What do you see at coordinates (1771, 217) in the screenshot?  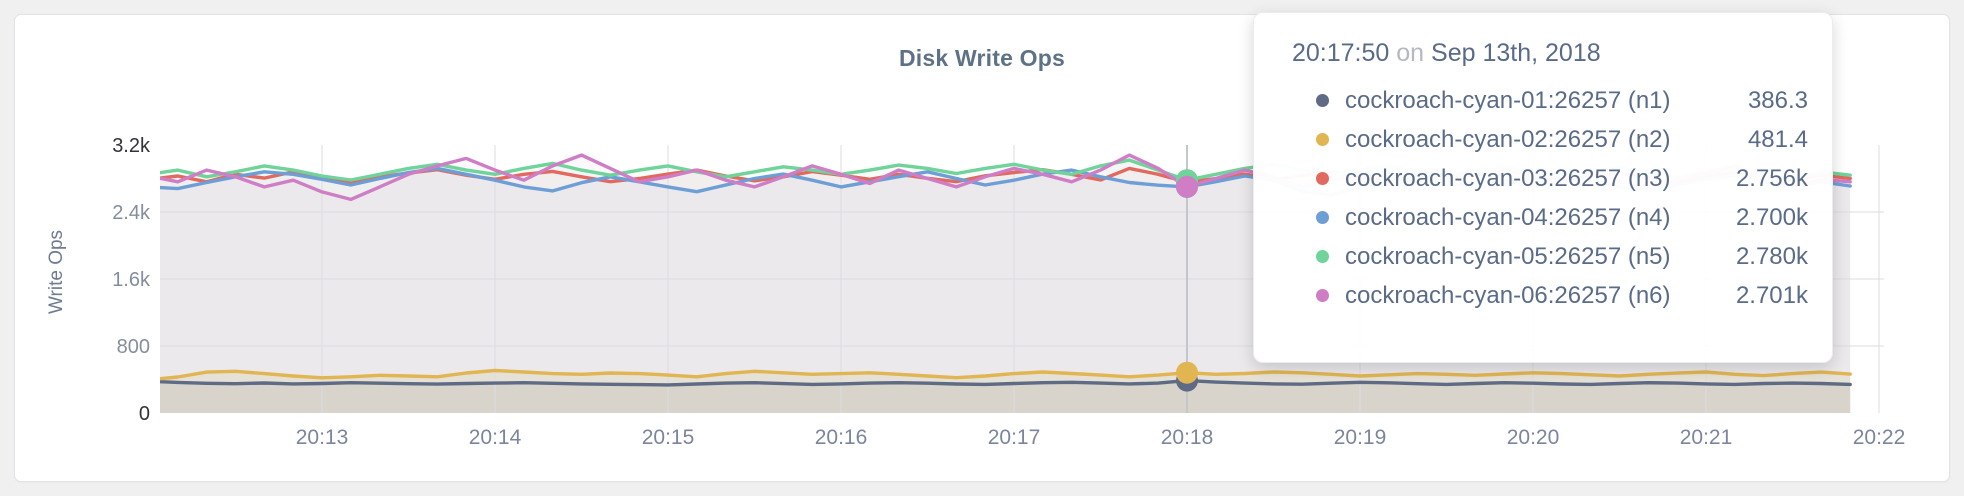 I see `series-value: 2.700k` at bounding box center [1771, 217].